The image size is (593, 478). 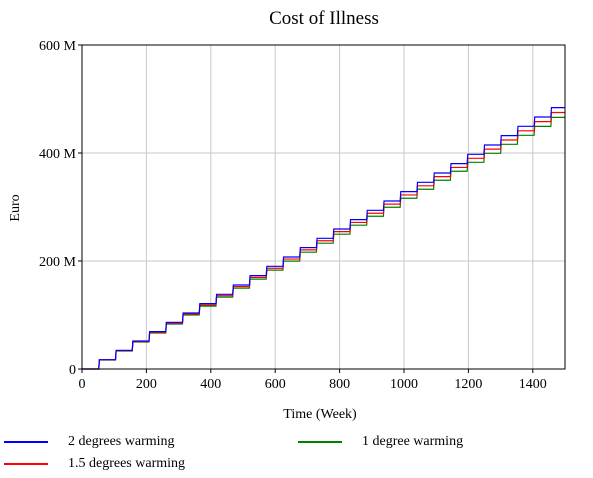 I want to click on y-tick-label: 0, so click(x=72, y=370).